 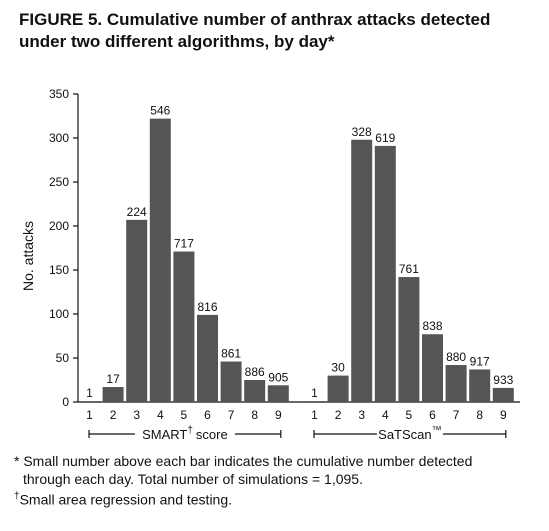 What do you see at coordinates (432, 326) in the screenshot?
I see `bar-value-label: 838` at bounding box center [432, 326].